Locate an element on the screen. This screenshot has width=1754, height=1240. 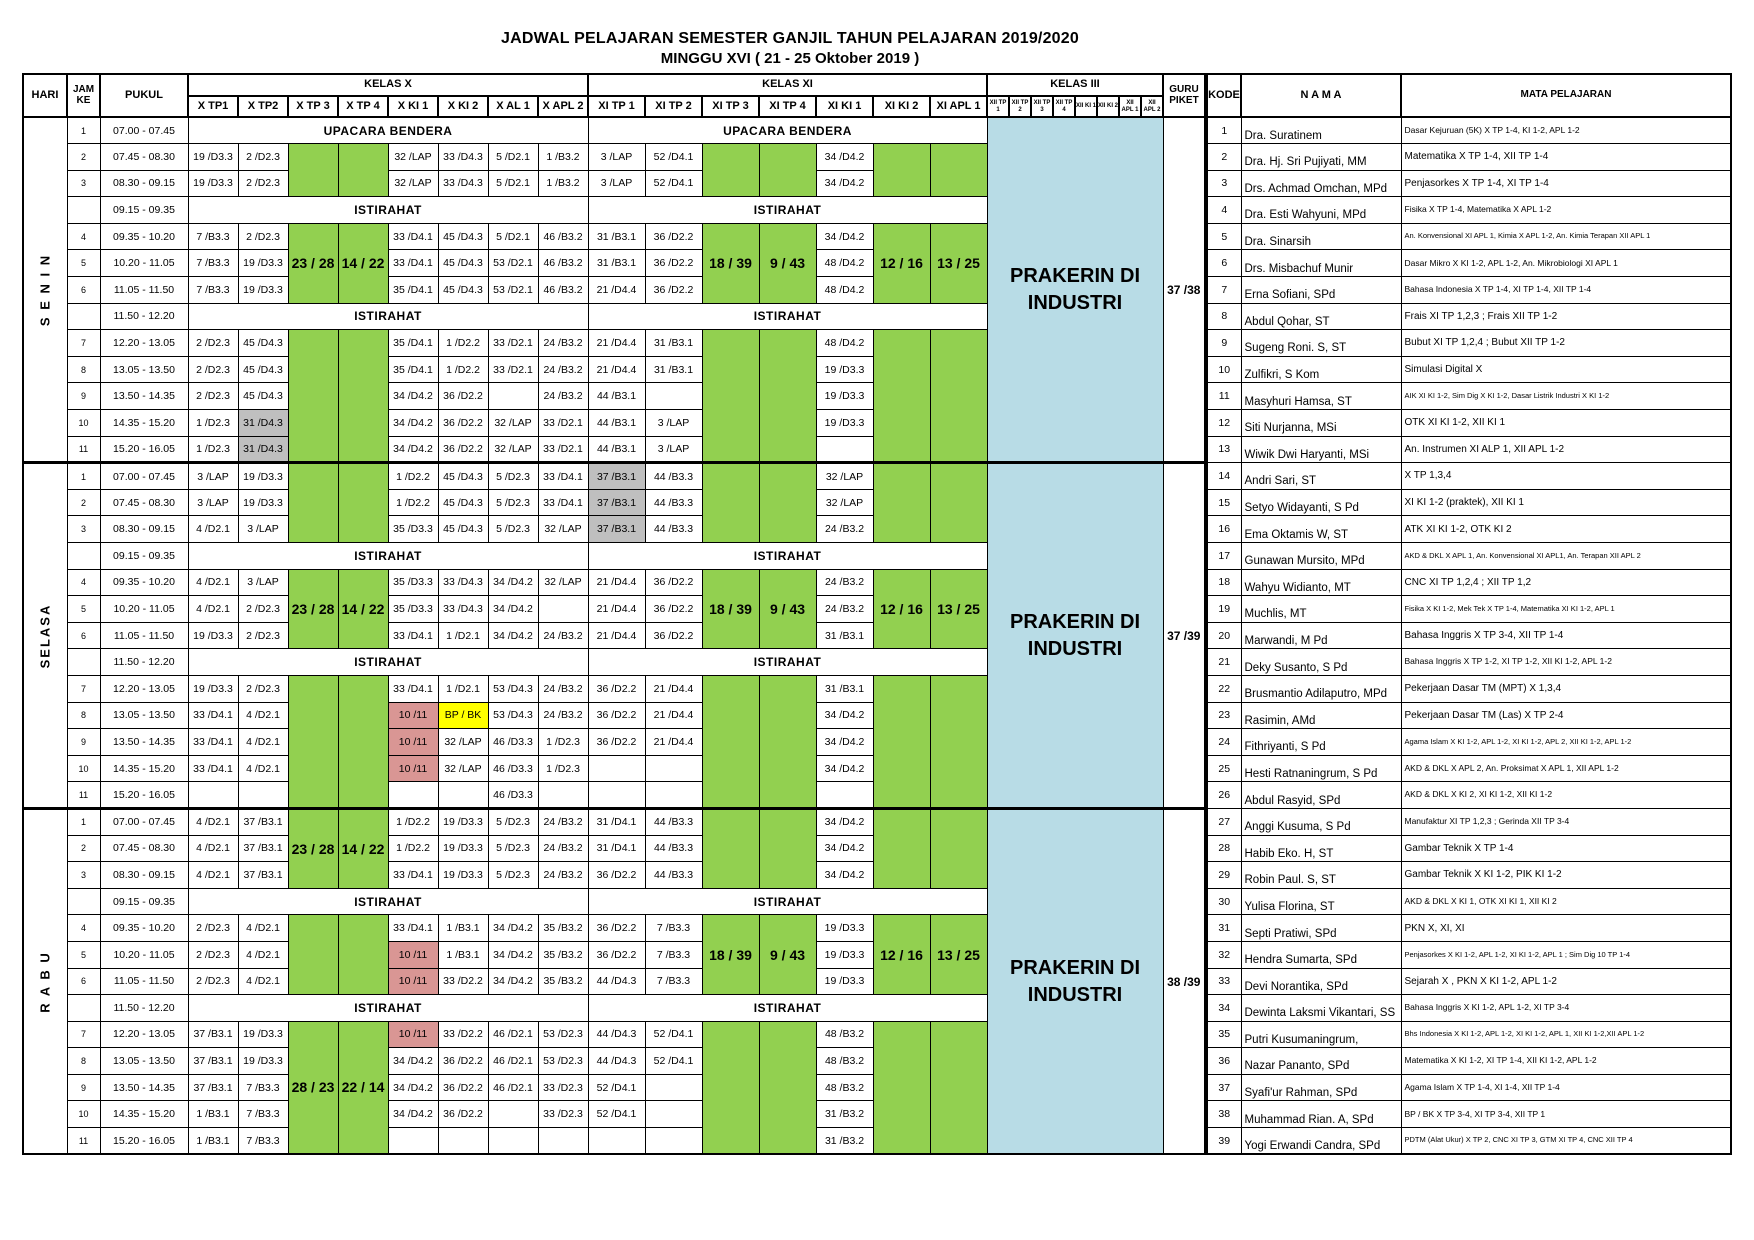
day-label-text: SELASA is located at coordinates (45, 635).